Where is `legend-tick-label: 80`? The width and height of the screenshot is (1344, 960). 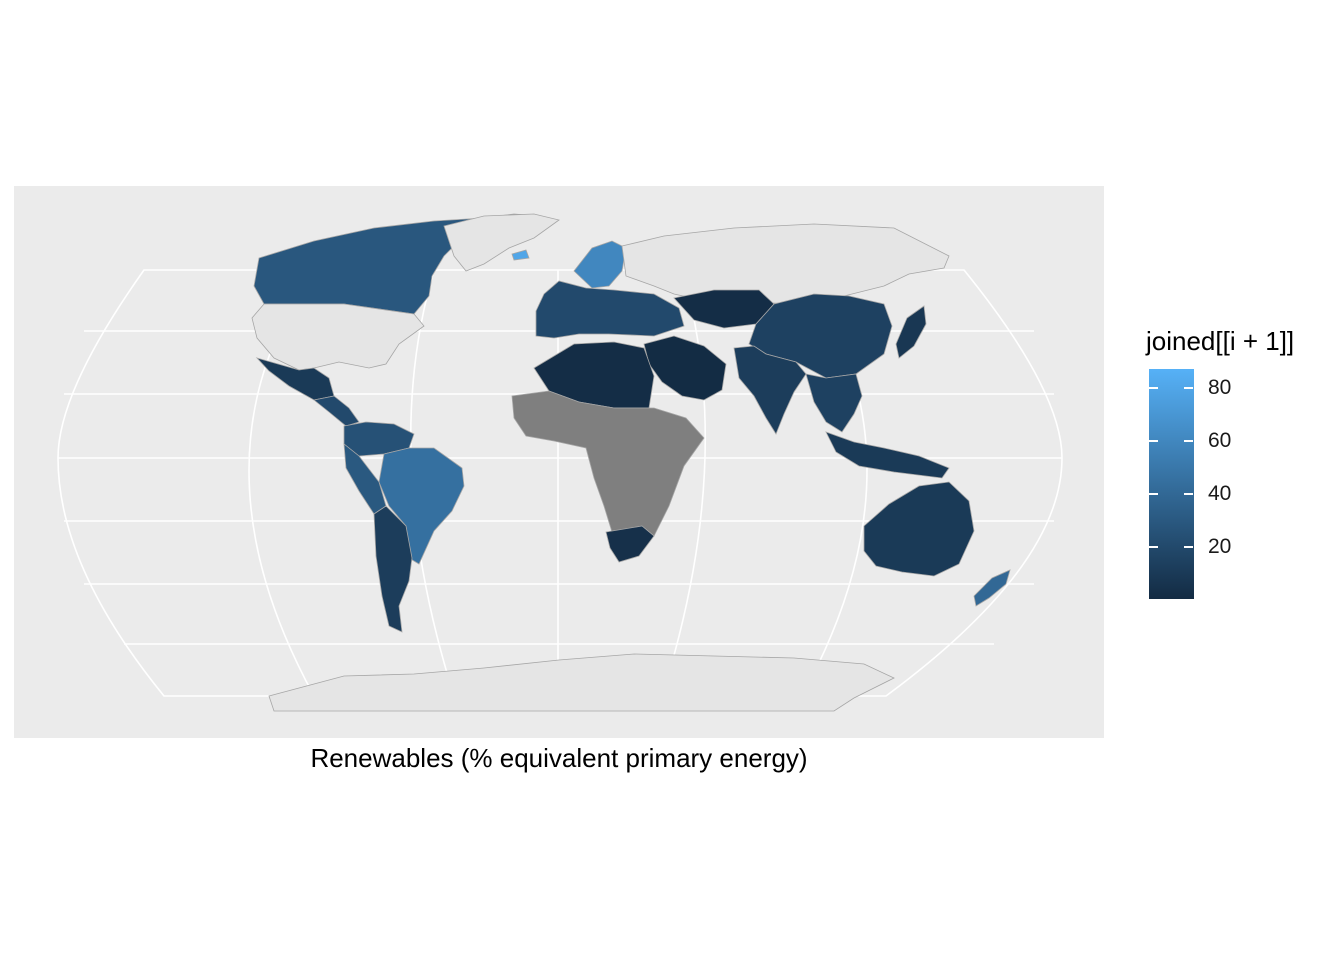 legend-tick-label: 80 is located at coordinates (1220, 387).